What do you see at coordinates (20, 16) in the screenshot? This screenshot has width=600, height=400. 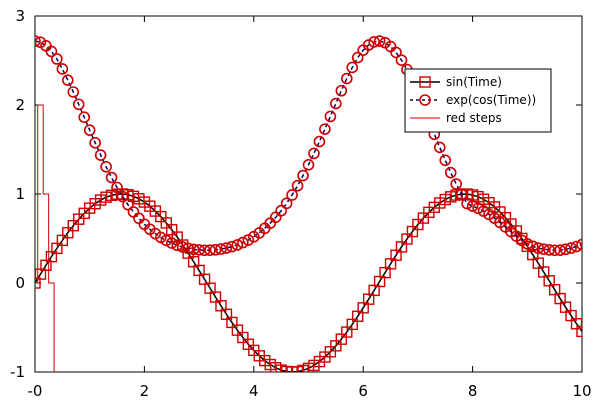 I see `y-tick-label: 3` at bounding box center [20, 16].